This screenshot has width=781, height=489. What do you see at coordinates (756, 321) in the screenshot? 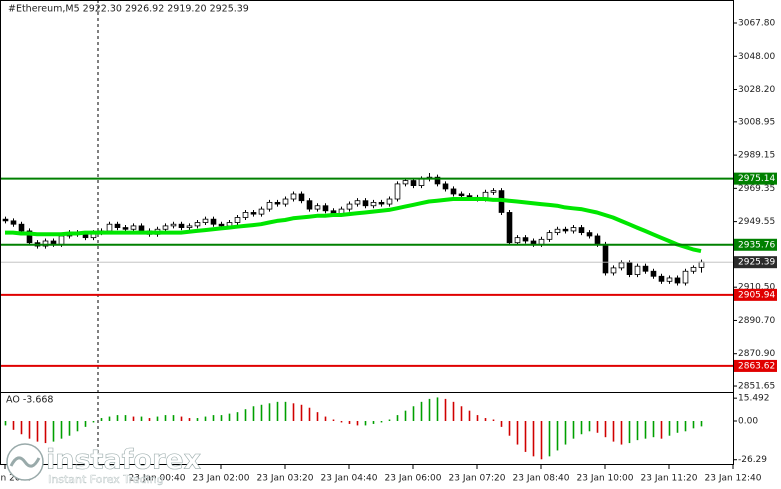
I see `y-tick-label: 2890.70` at bounding box center [756, 321].